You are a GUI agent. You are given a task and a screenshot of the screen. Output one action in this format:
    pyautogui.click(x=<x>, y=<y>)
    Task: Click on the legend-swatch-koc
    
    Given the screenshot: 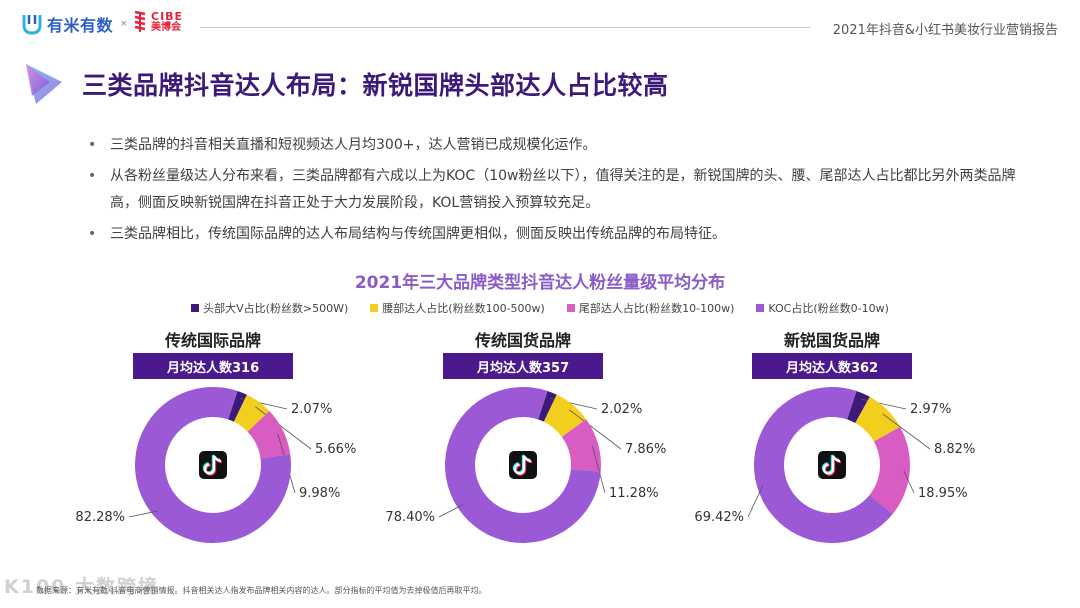 What is the action you would take?
    pyautogui.click(x=760, y=308)
    